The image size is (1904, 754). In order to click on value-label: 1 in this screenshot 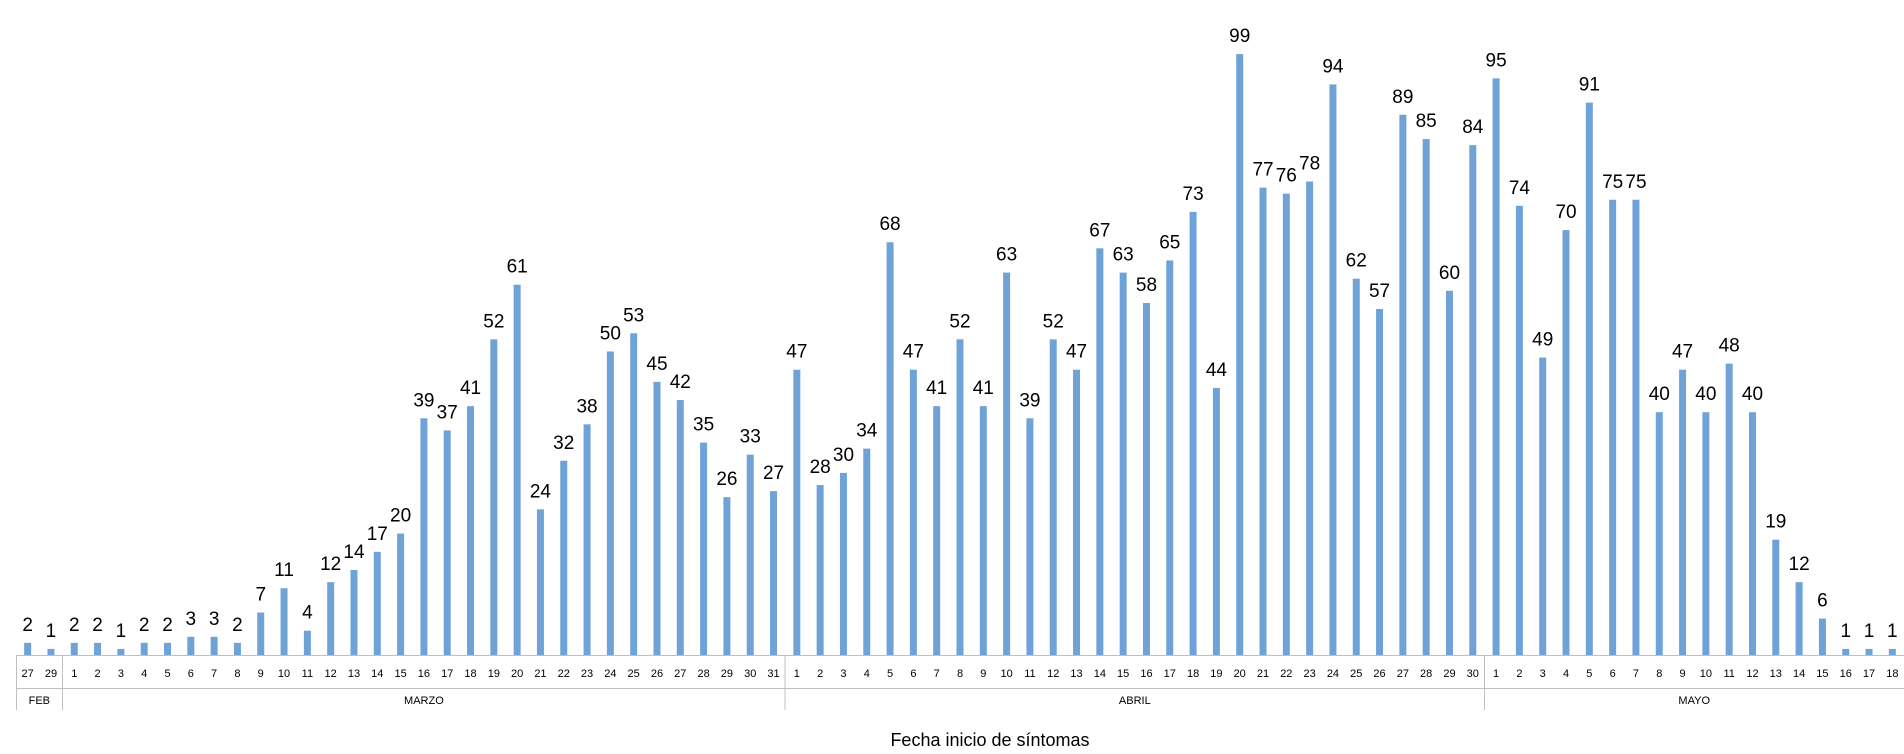, I will do `click(121, 631)`.